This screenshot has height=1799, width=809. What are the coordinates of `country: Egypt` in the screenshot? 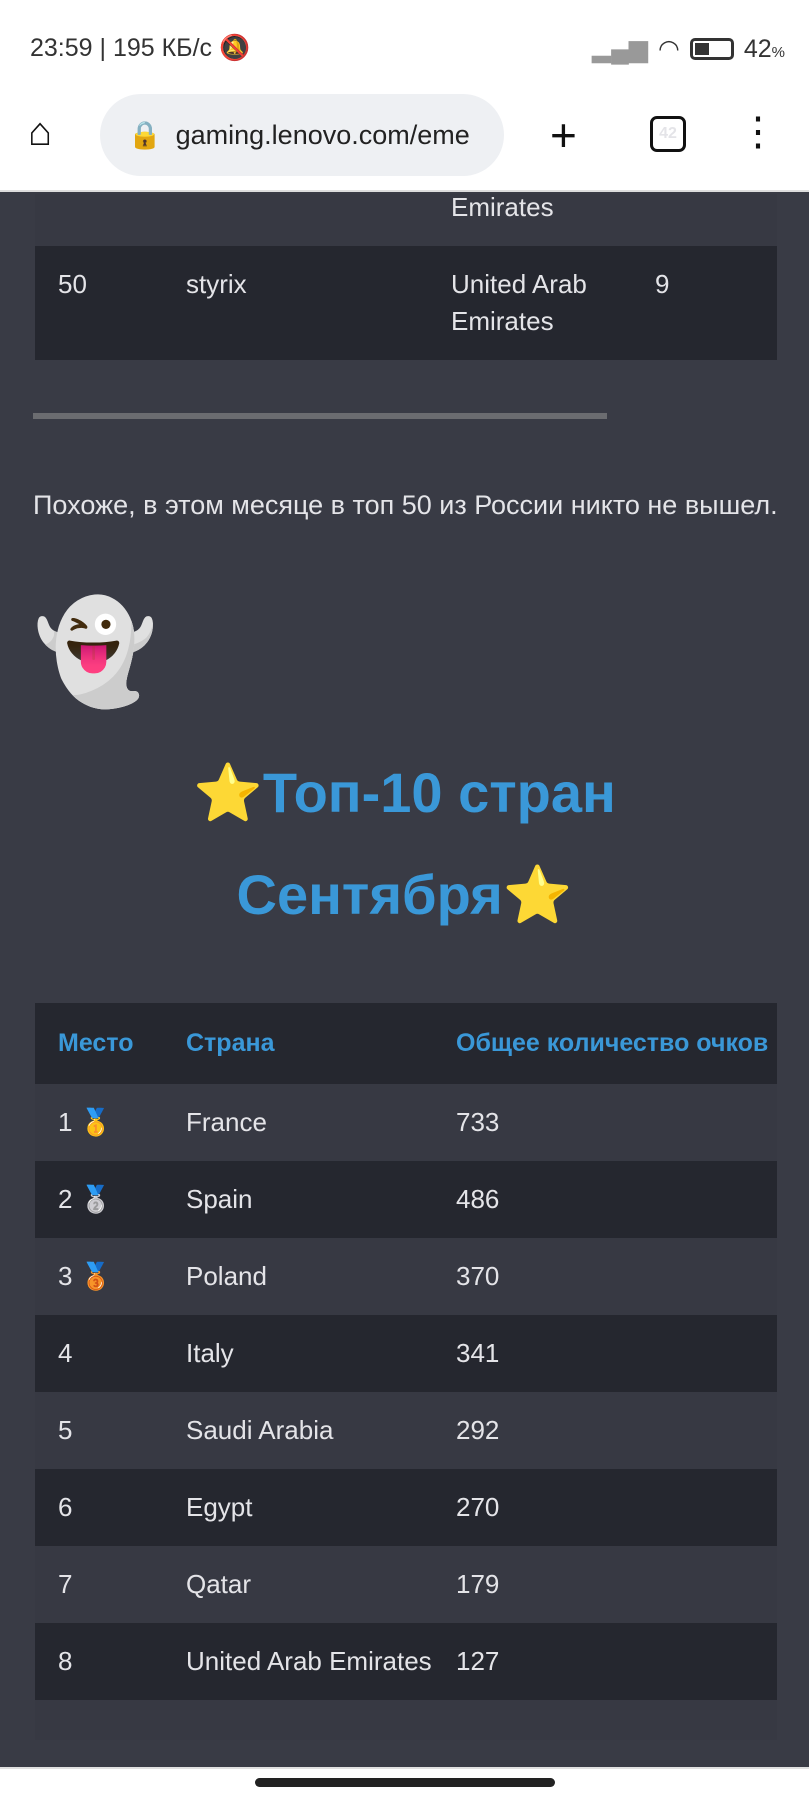 It's located at (219, 1507).